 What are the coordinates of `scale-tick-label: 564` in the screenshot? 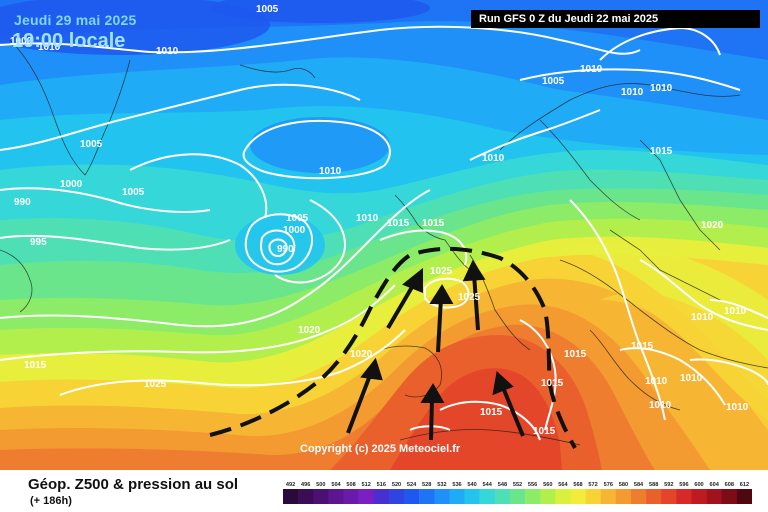 It's located at (563, 485).